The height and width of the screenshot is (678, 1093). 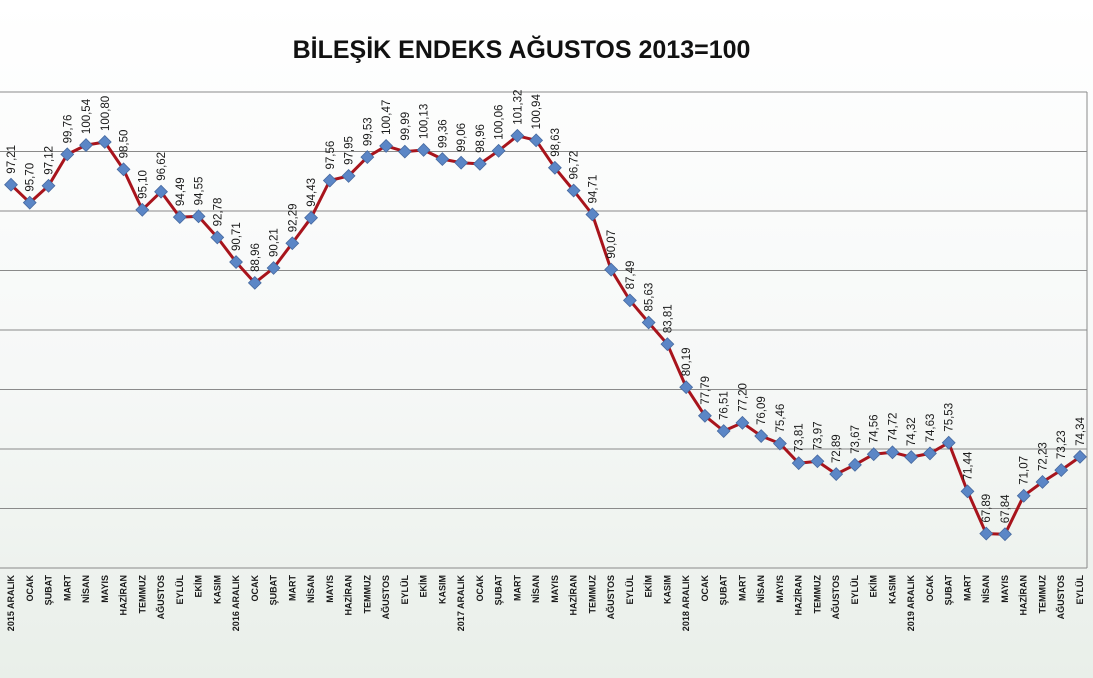 What do you see at coordinates (968, 465) in the screenshot?
I see `data-label: 71,44` at bounding box center [968, 465].